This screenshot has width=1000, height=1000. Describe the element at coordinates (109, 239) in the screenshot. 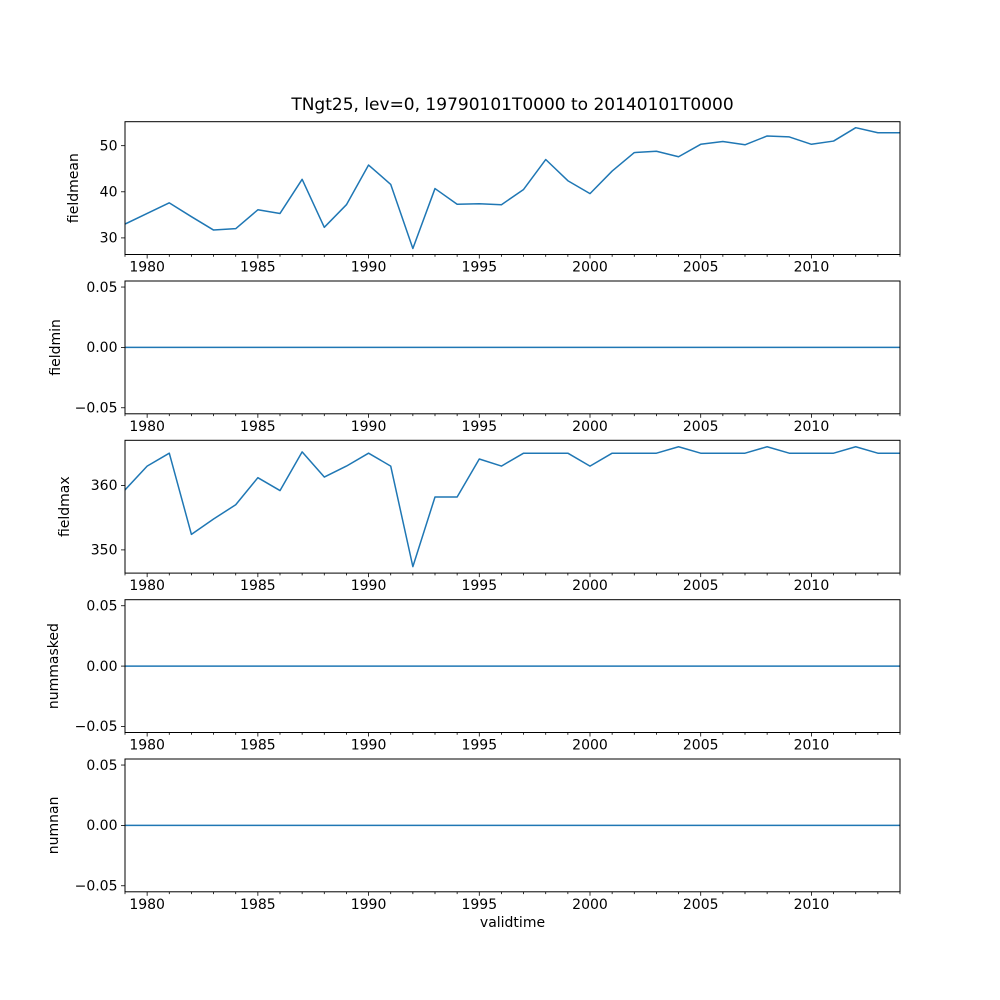

I see `y-tick-label: 30` at that location.